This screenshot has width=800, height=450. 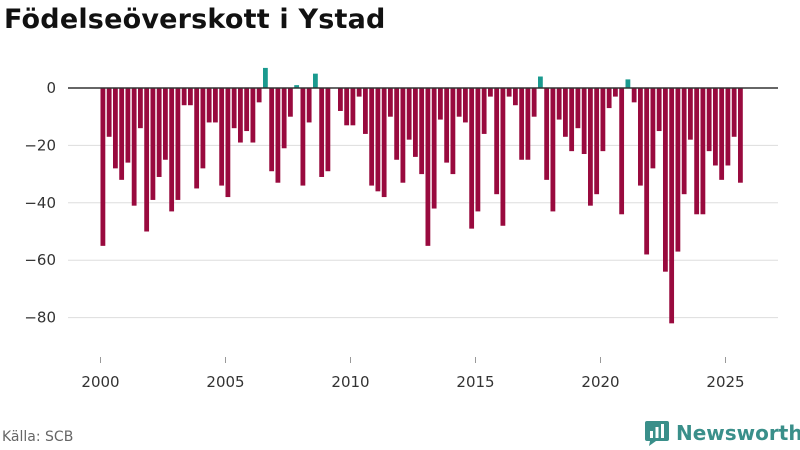 I want to click on y-tick-label: 0, so click(x=51, y=88).